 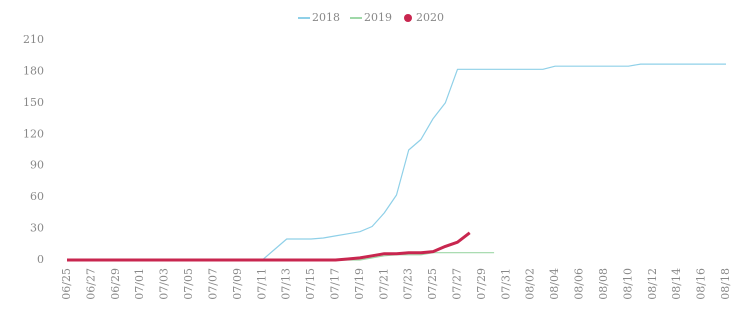 What do you see at coordinates (627, 284) in the screenshot?
I see `x-tick-label: 08/10` at bounding box center [627, 284].